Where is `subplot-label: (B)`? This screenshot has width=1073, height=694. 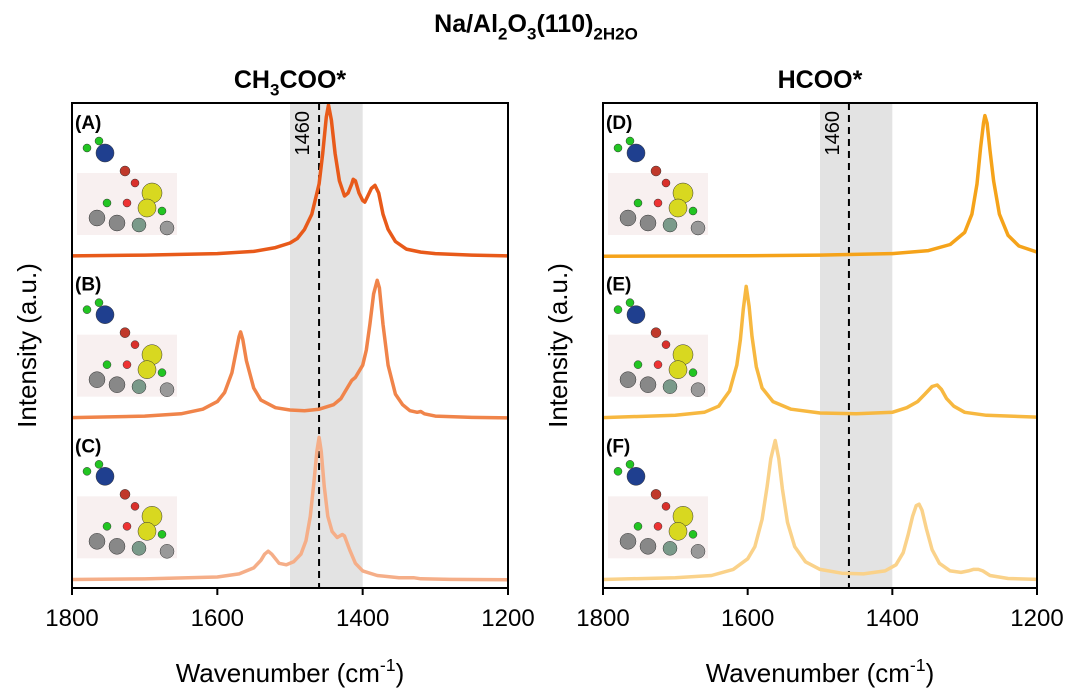 subplot-label: (B) is located at coordinates (88, 285).